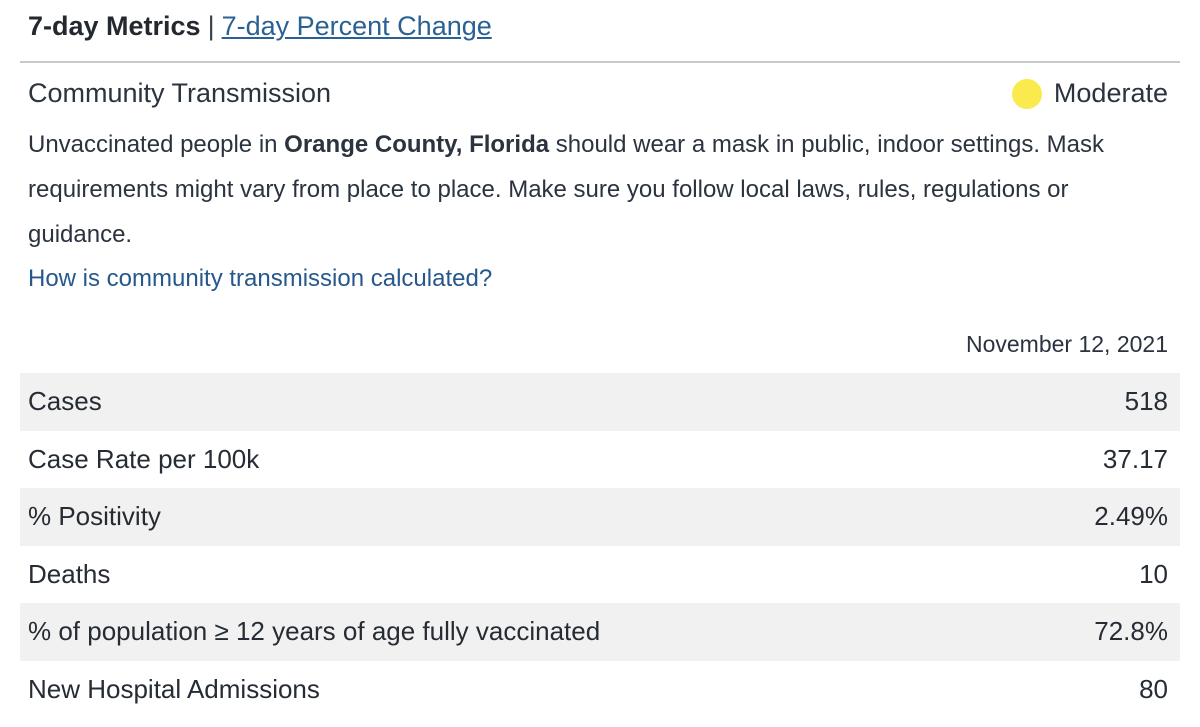  Describe the element at coordinates (600, 460) in the screenshot. I see `table-row-case-rate: Case Rate per 100k 37.17` at that location.